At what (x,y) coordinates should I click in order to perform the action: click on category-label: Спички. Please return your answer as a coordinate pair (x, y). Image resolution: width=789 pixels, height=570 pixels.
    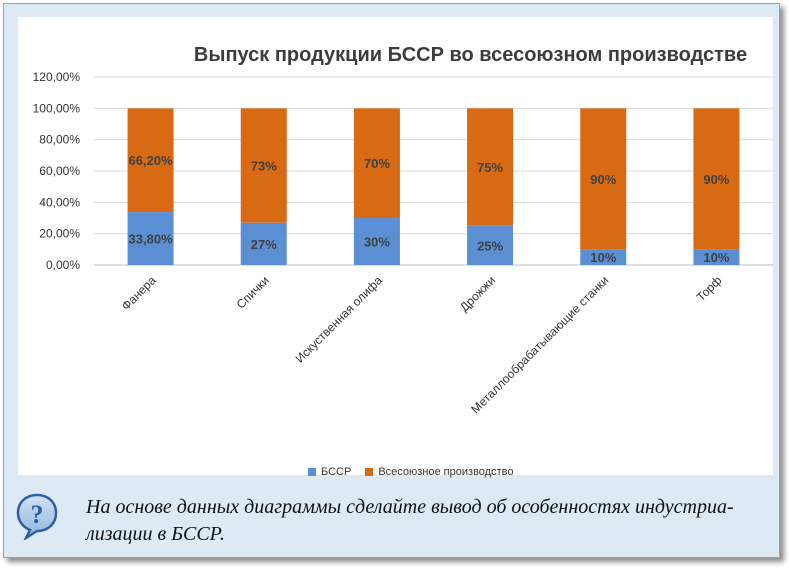
    Looking at the image, I should click on (253, 292).